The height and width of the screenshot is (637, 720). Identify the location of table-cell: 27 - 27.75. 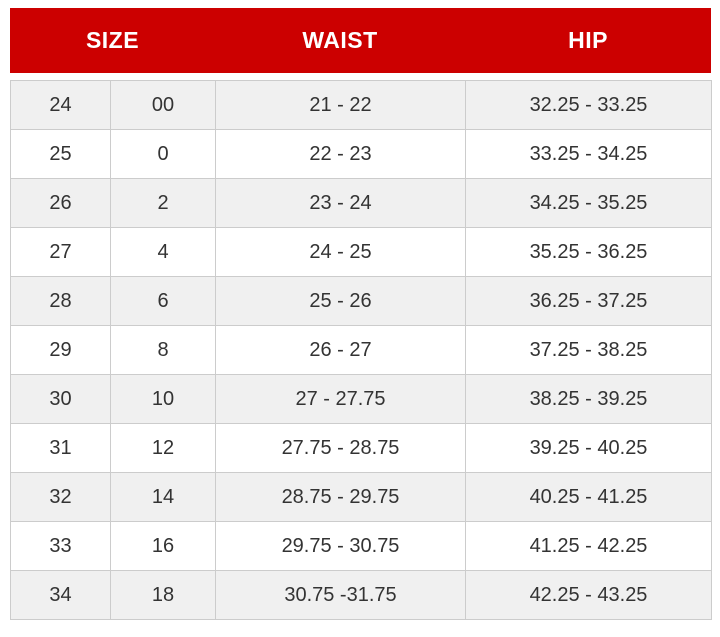
(340, 399).